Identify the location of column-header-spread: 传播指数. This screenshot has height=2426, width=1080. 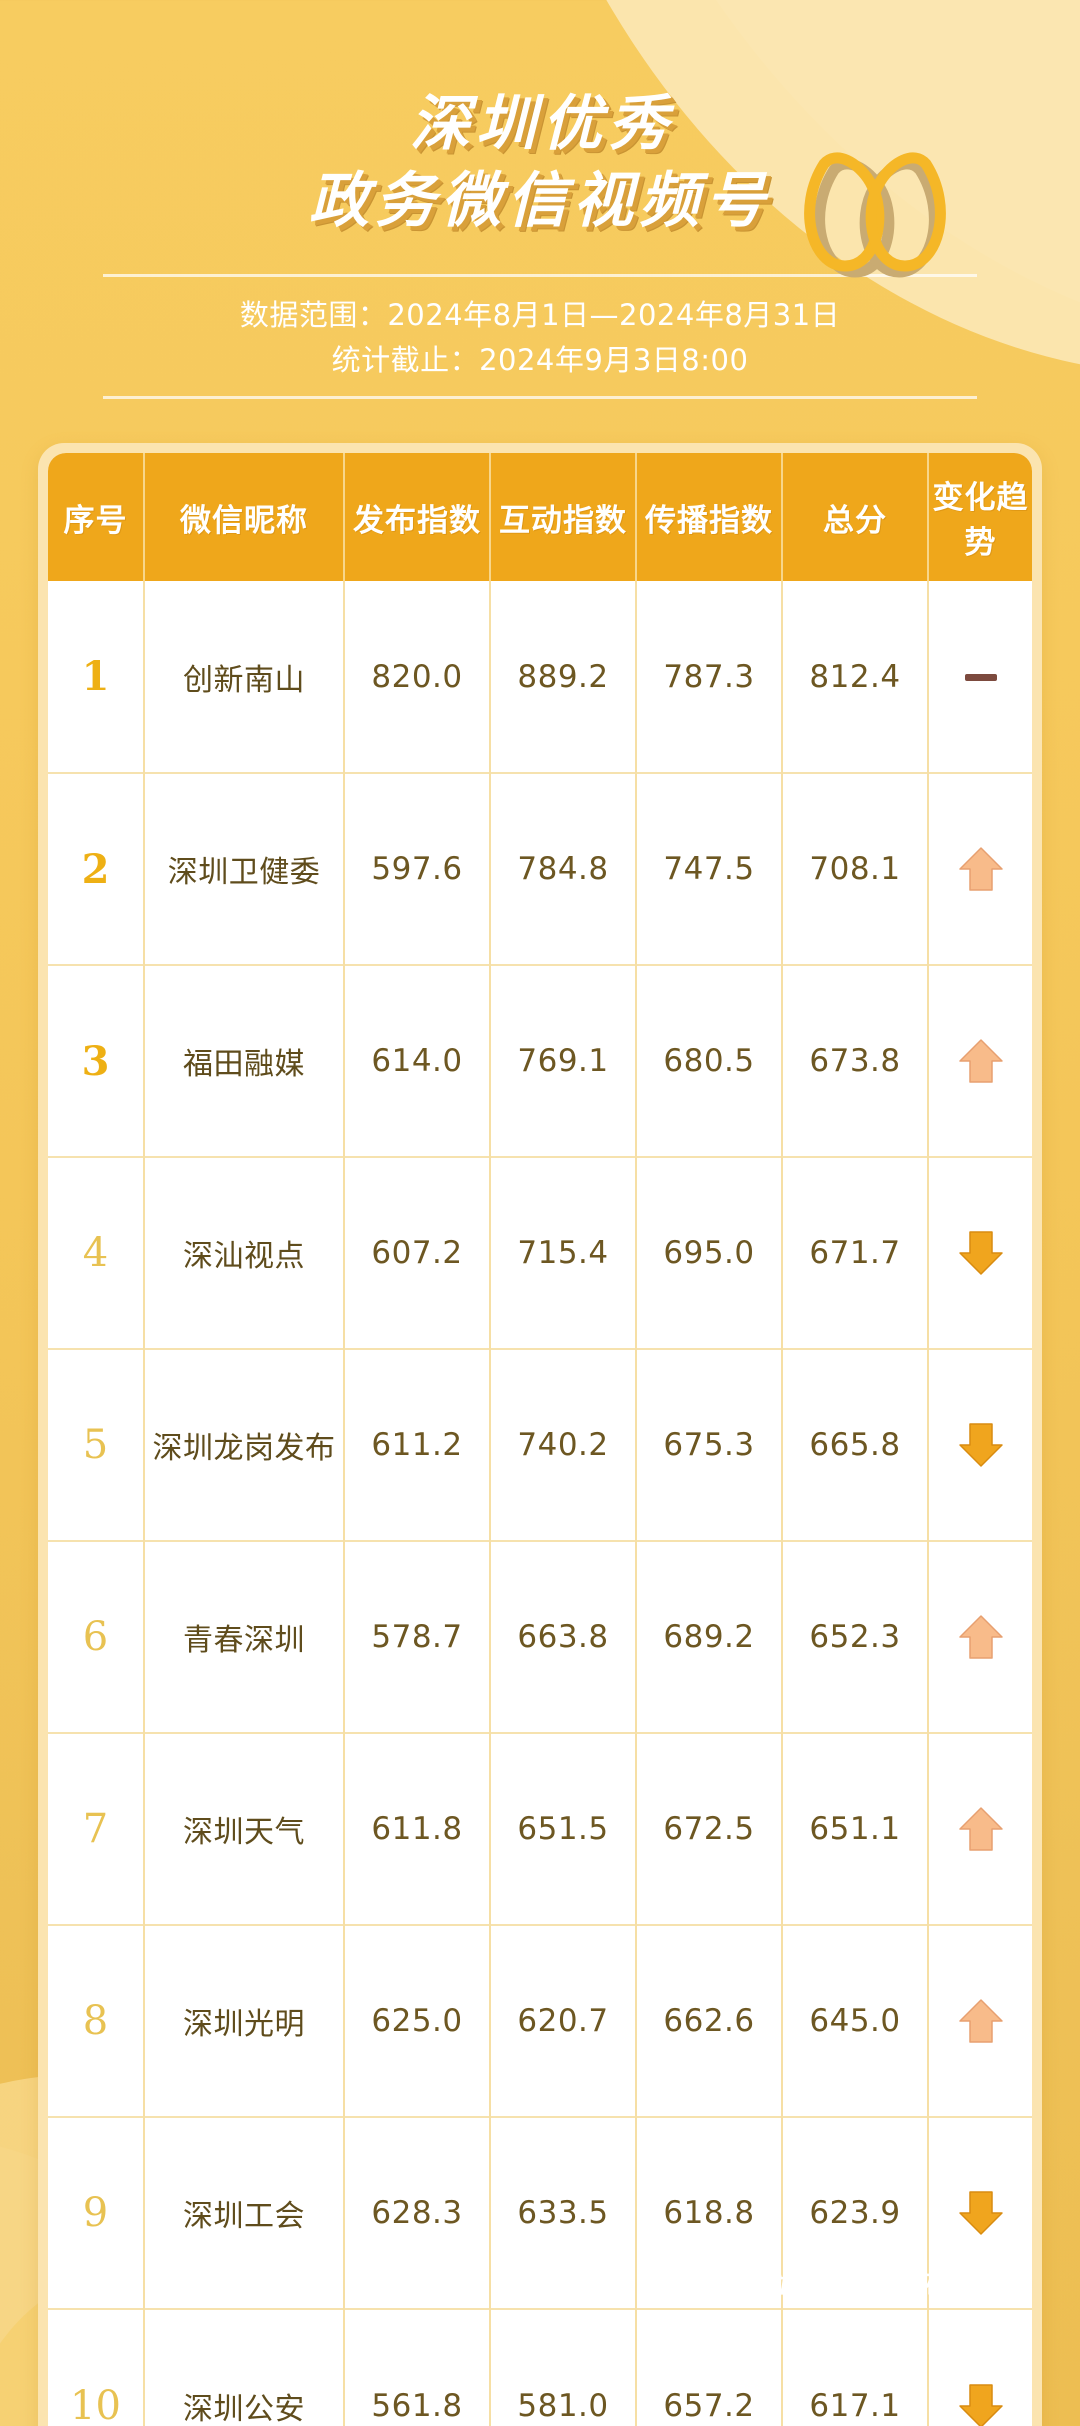
(709, 517).